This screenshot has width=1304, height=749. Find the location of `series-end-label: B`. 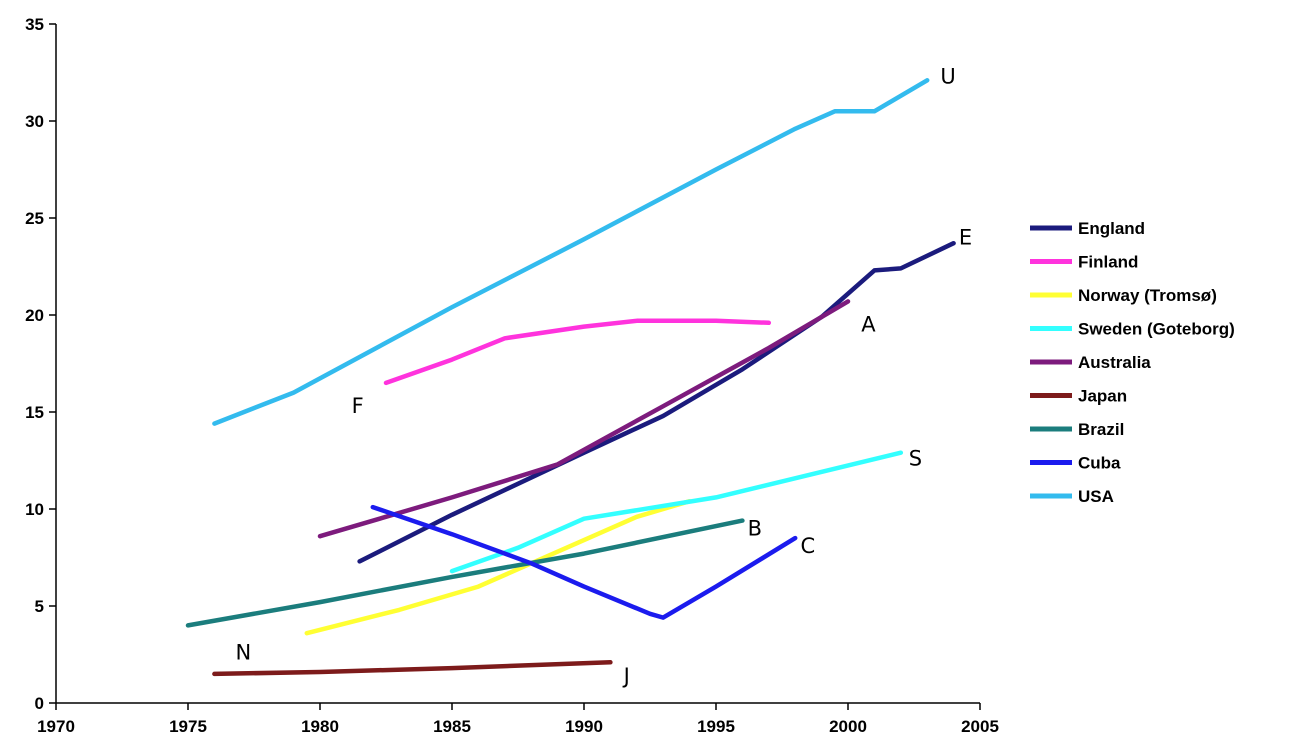

series-end-label: B is located at coordinates (755, 528).